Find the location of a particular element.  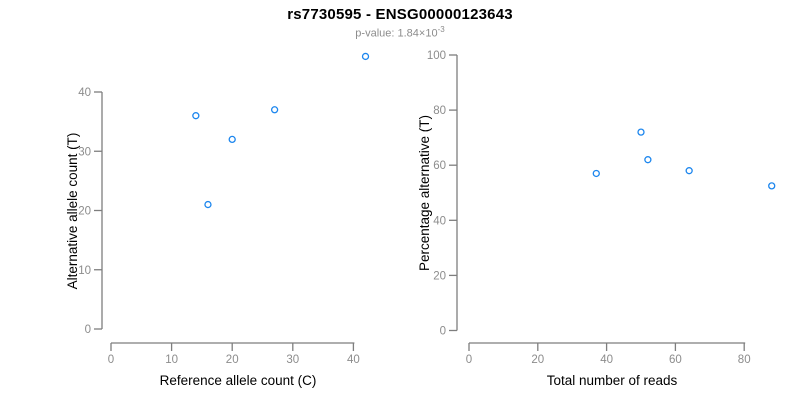

x-tick-label: 10 is located at coordinates (171, 360).